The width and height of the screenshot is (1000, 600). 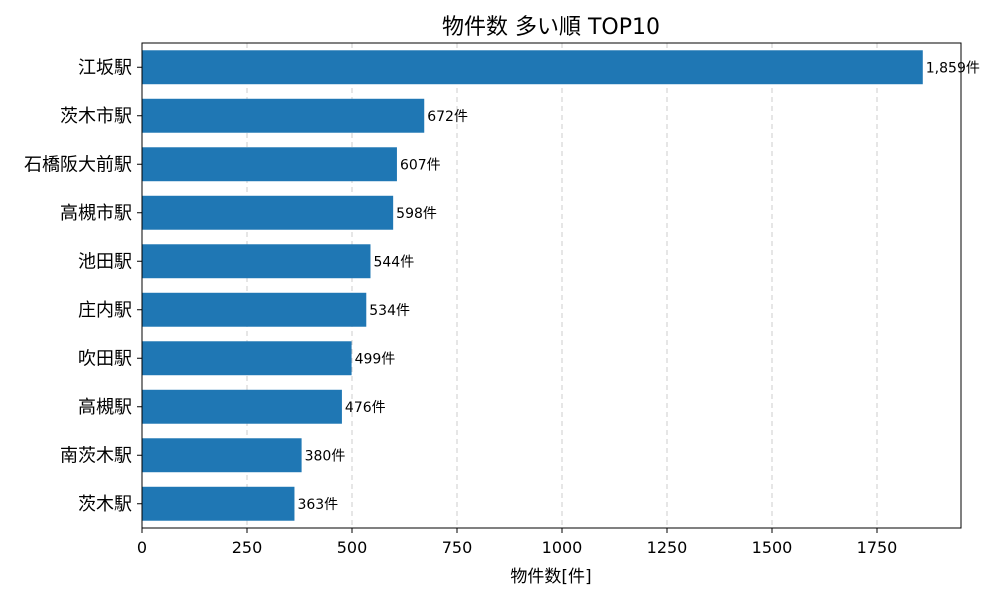 What do you see at coordinates (105, 310) in the screenshot?
I see `category-label: 庄内駅` at bounding box center [105, 310].